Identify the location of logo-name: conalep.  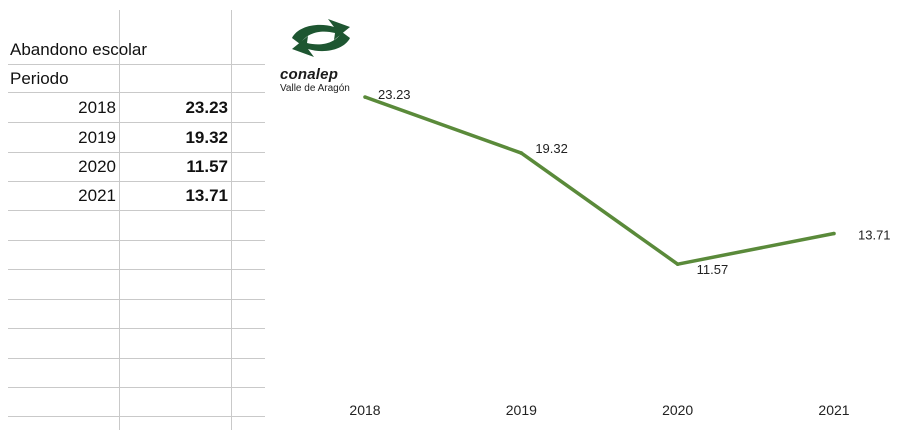
(309, 74).